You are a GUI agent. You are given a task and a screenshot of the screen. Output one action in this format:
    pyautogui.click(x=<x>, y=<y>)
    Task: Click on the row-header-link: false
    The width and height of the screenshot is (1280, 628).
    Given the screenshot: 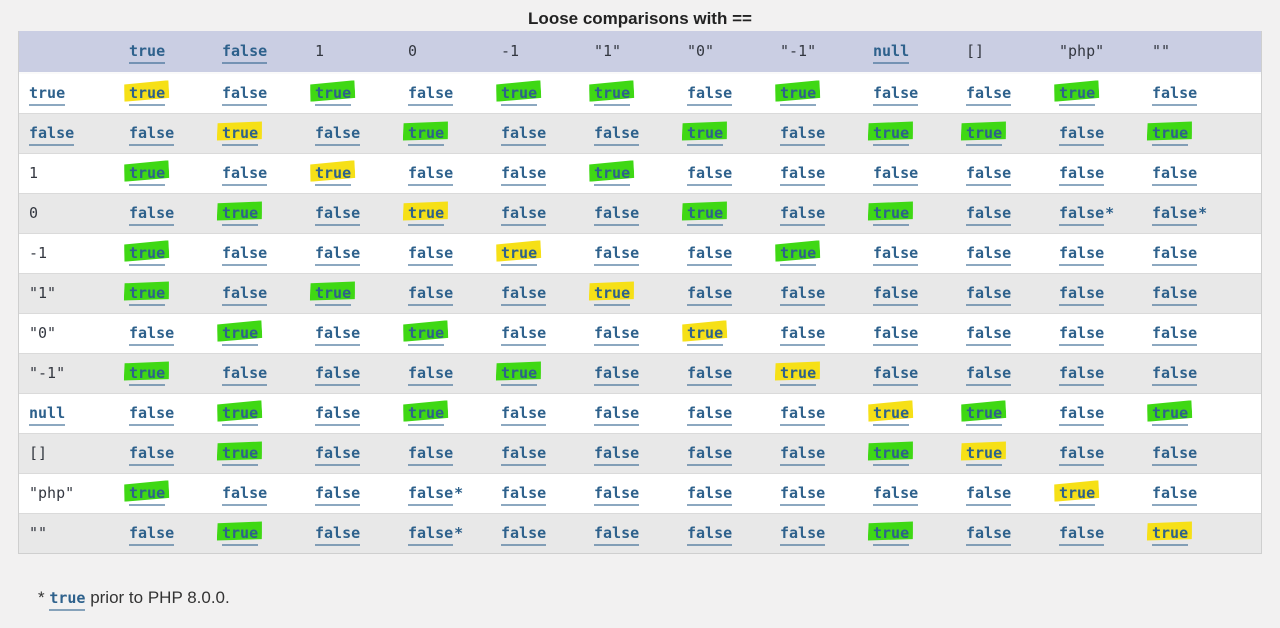 What is the action you would take?
    pyautogui.click(x=52, y=135)
    